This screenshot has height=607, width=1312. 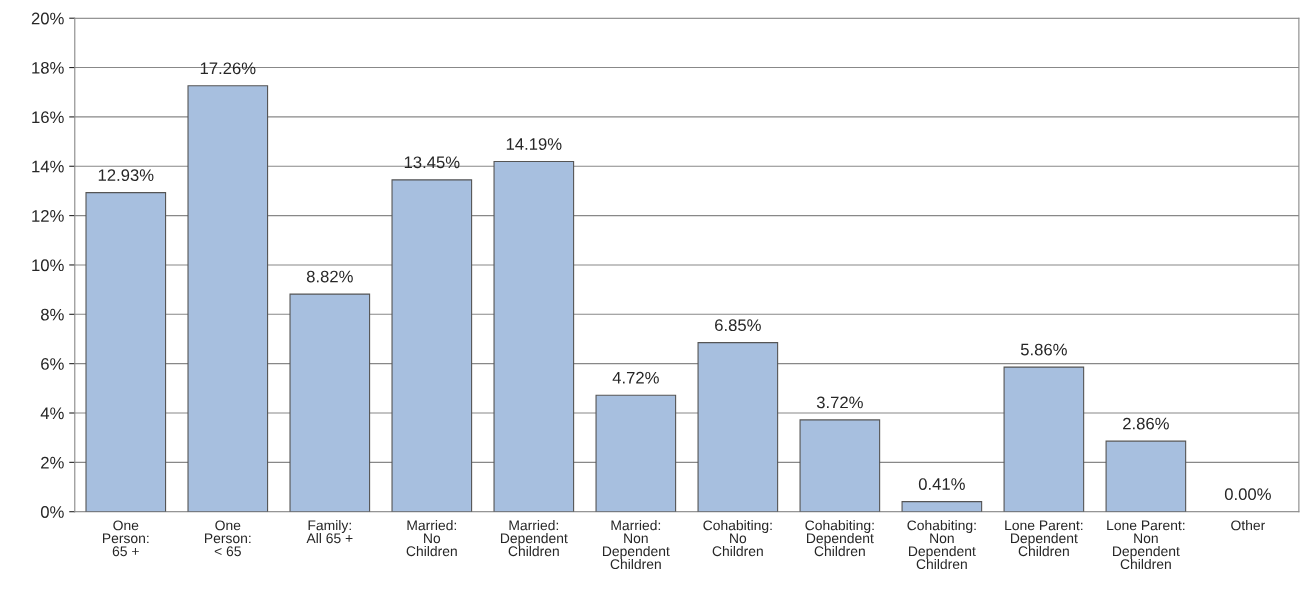 I want to click on x-tick-label: One Person: < 65, so click(x=228, y=538).